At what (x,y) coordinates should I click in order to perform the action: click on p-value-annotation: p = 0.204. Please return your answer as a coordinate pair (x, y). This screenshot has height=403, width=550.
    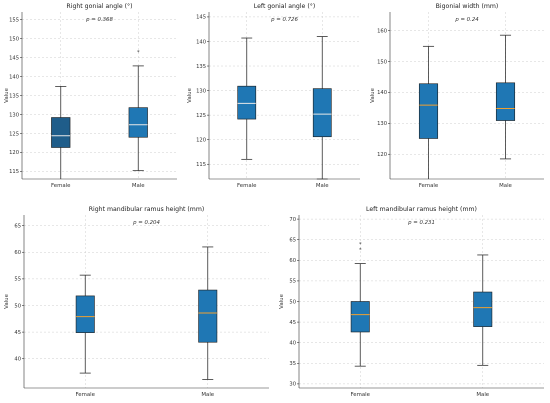
    Looking at the image, I should click on (146, 223).